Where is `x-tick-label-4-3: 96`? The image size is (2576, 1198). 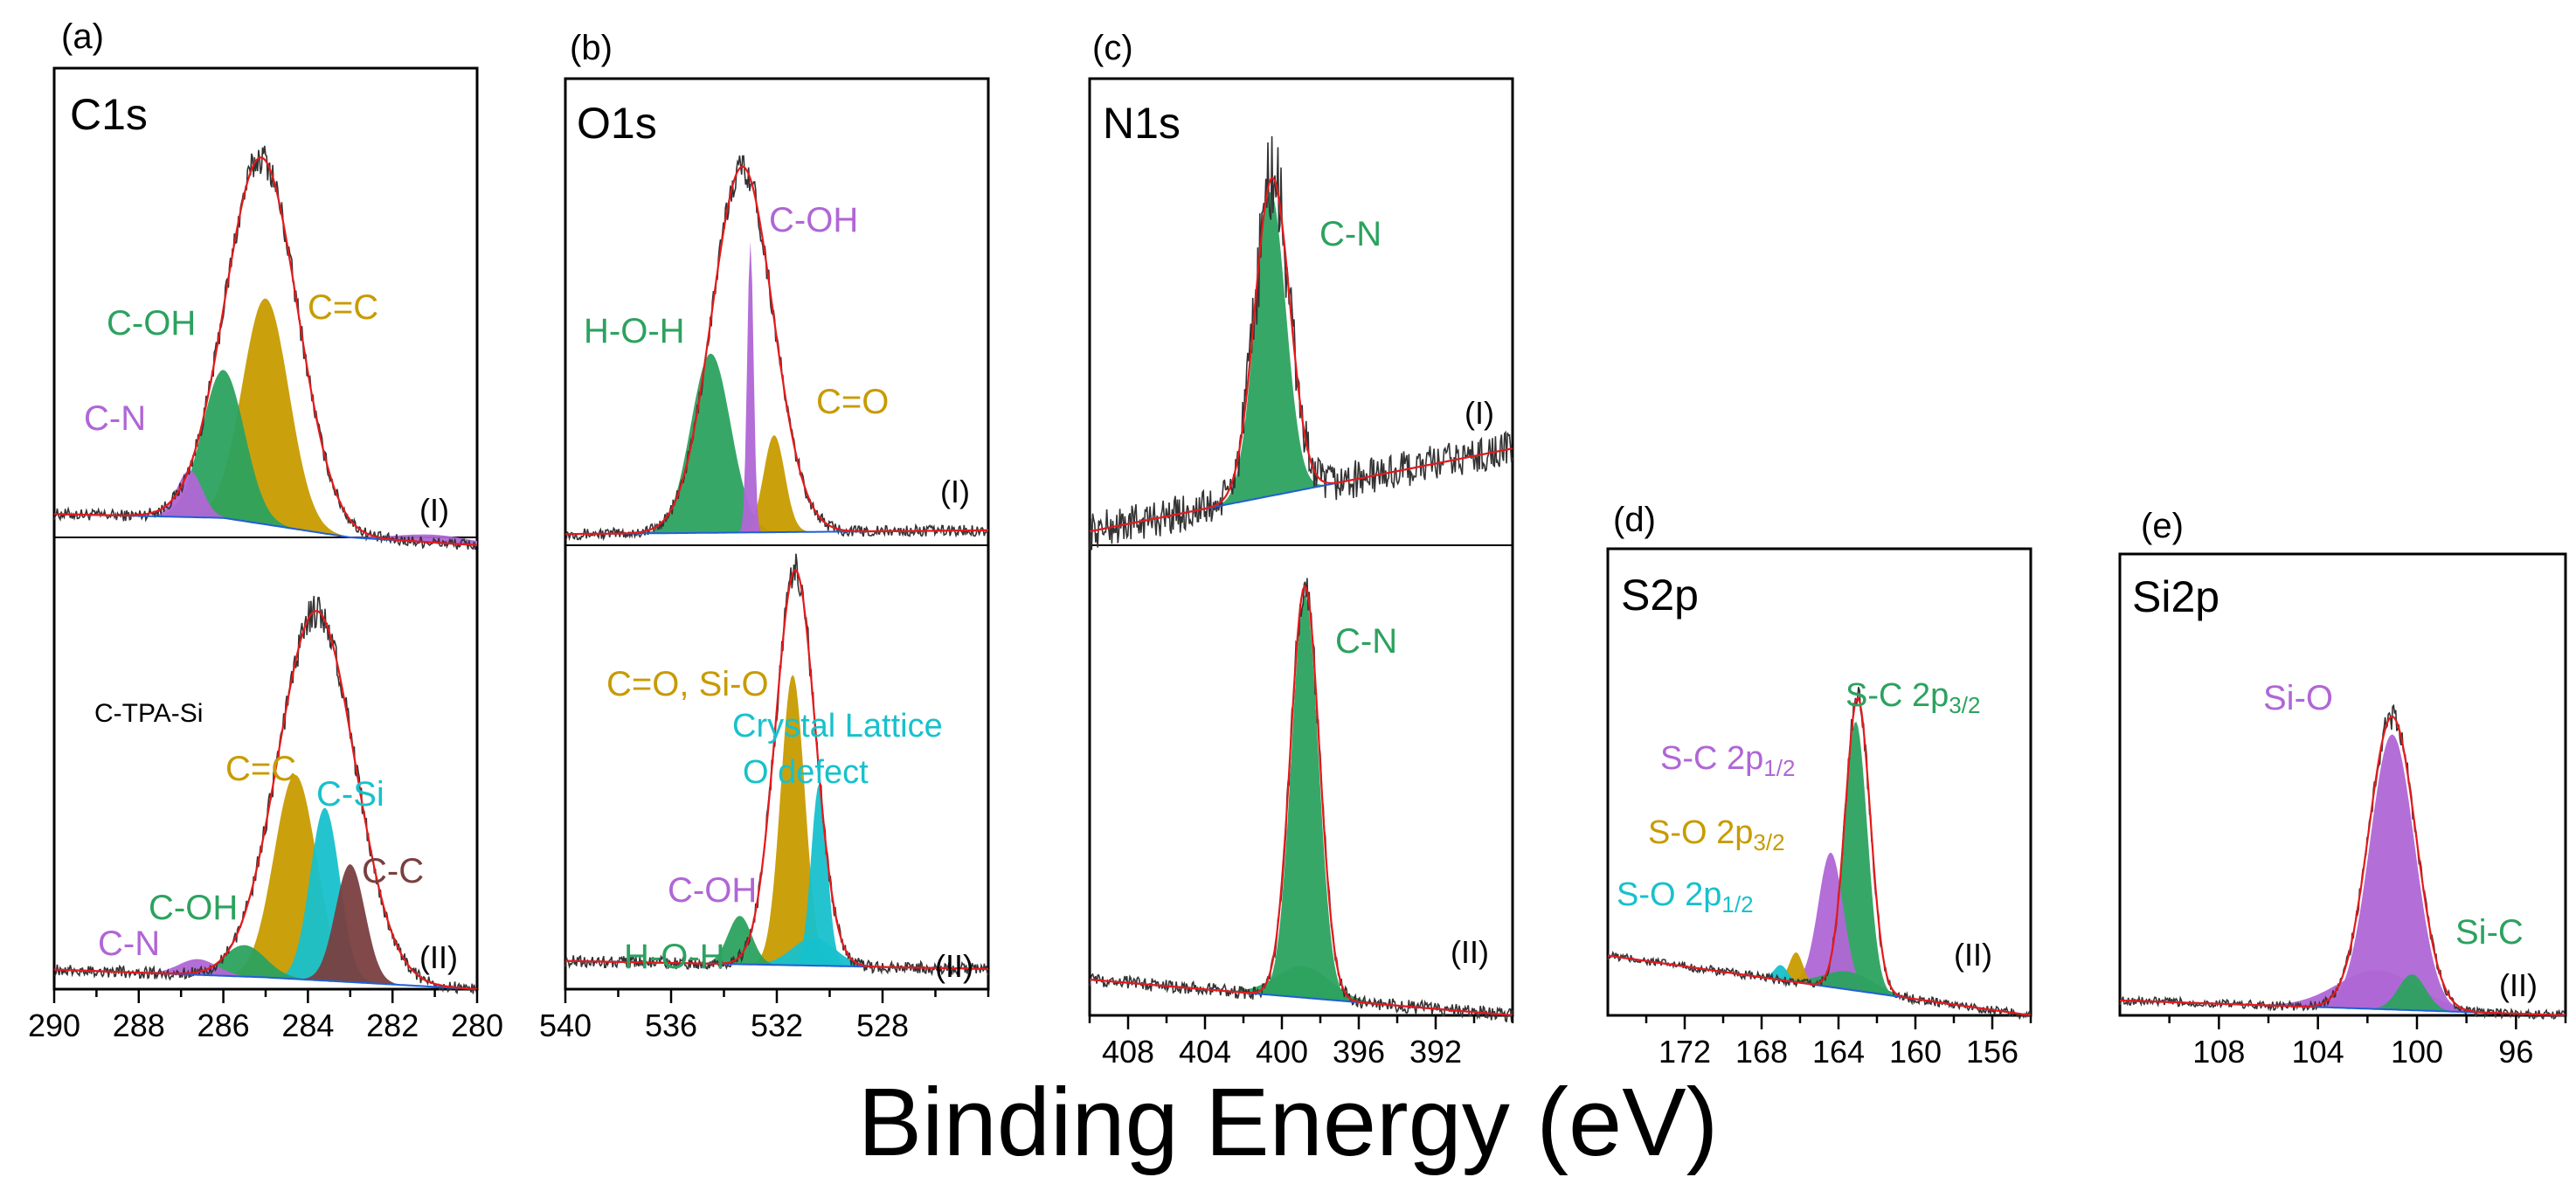
x-tick-label-4-3: 96 is located at coordinates (2515, 1052).